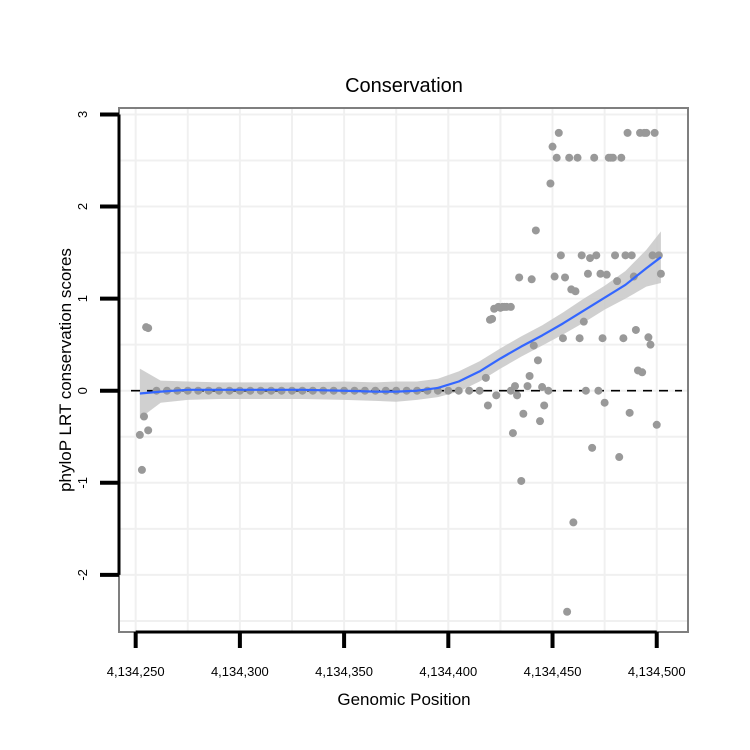 This screenshot has height=750, width=750. I want to click on smooth-line, so click(400, 325).